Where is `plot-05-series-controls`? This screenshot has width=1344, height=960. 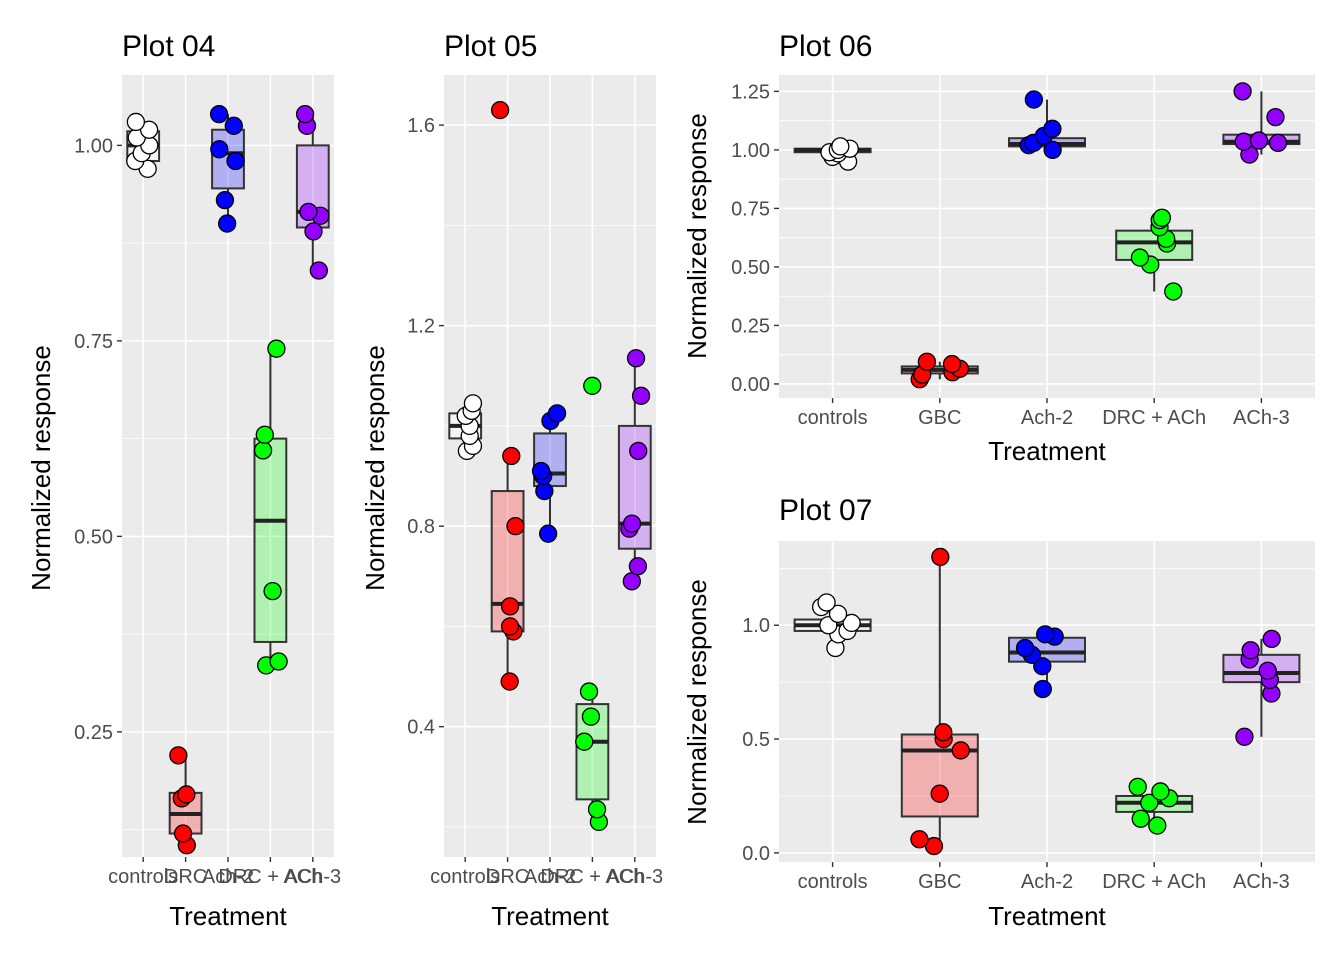
plot-05-series-controls is located at coordinates (465, 427).